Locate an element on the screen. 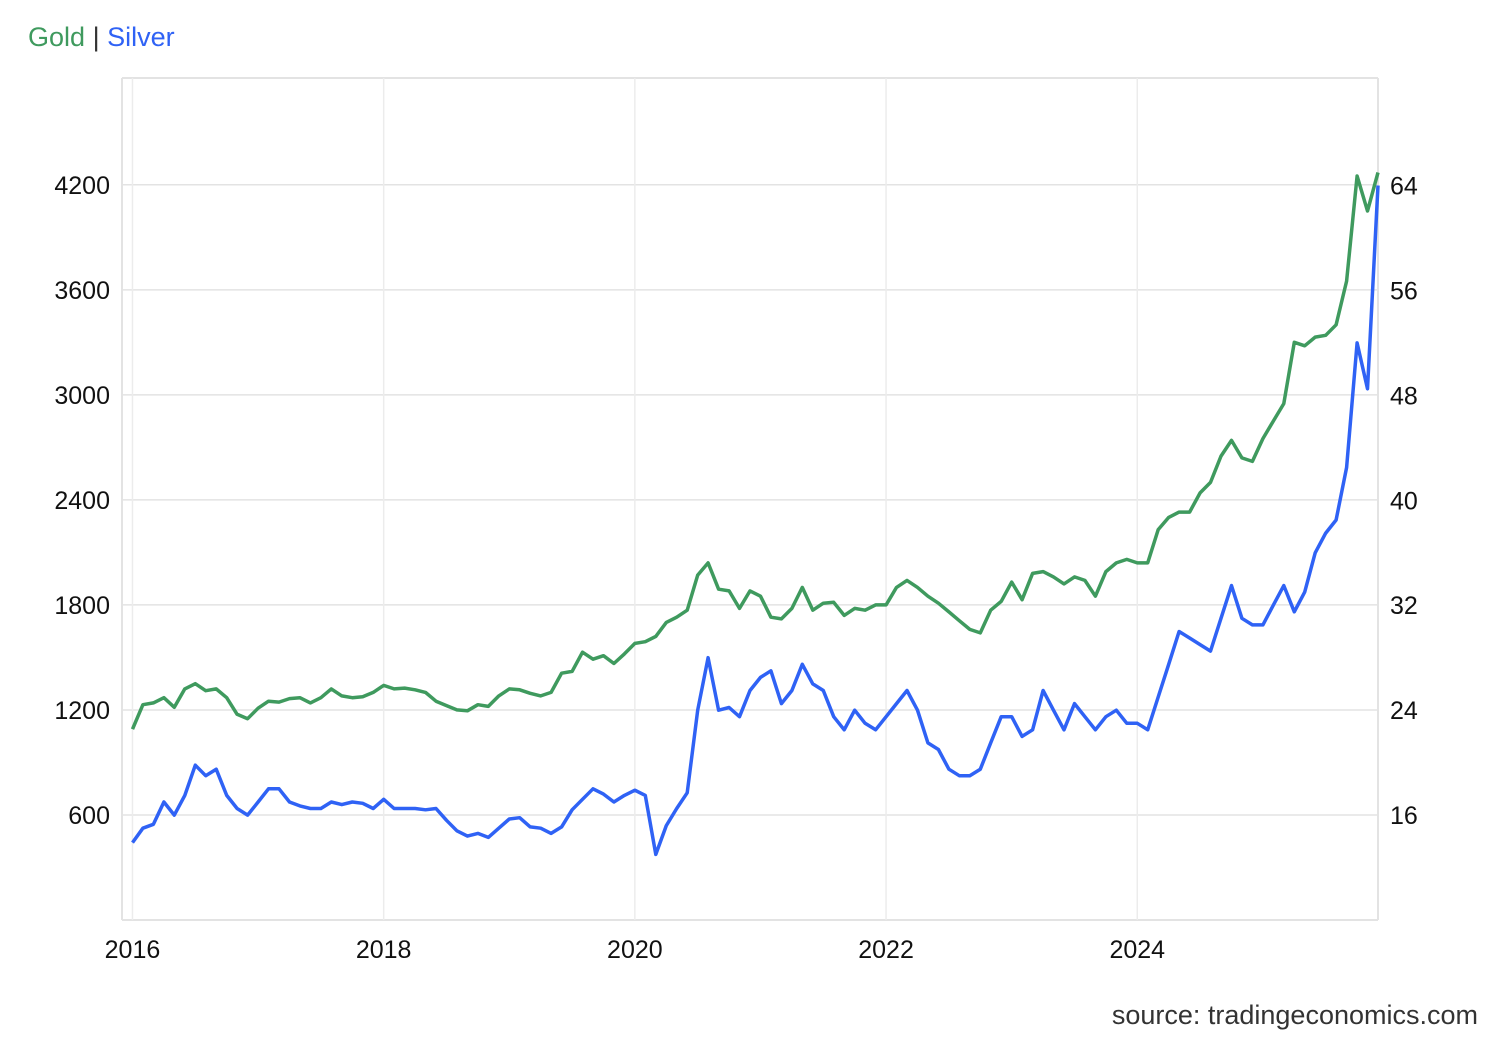 Image resolution: width=1500 pixels, height=1040 pixels. right-axis-tick-label: 56 is located at coordinates (1404, 291).